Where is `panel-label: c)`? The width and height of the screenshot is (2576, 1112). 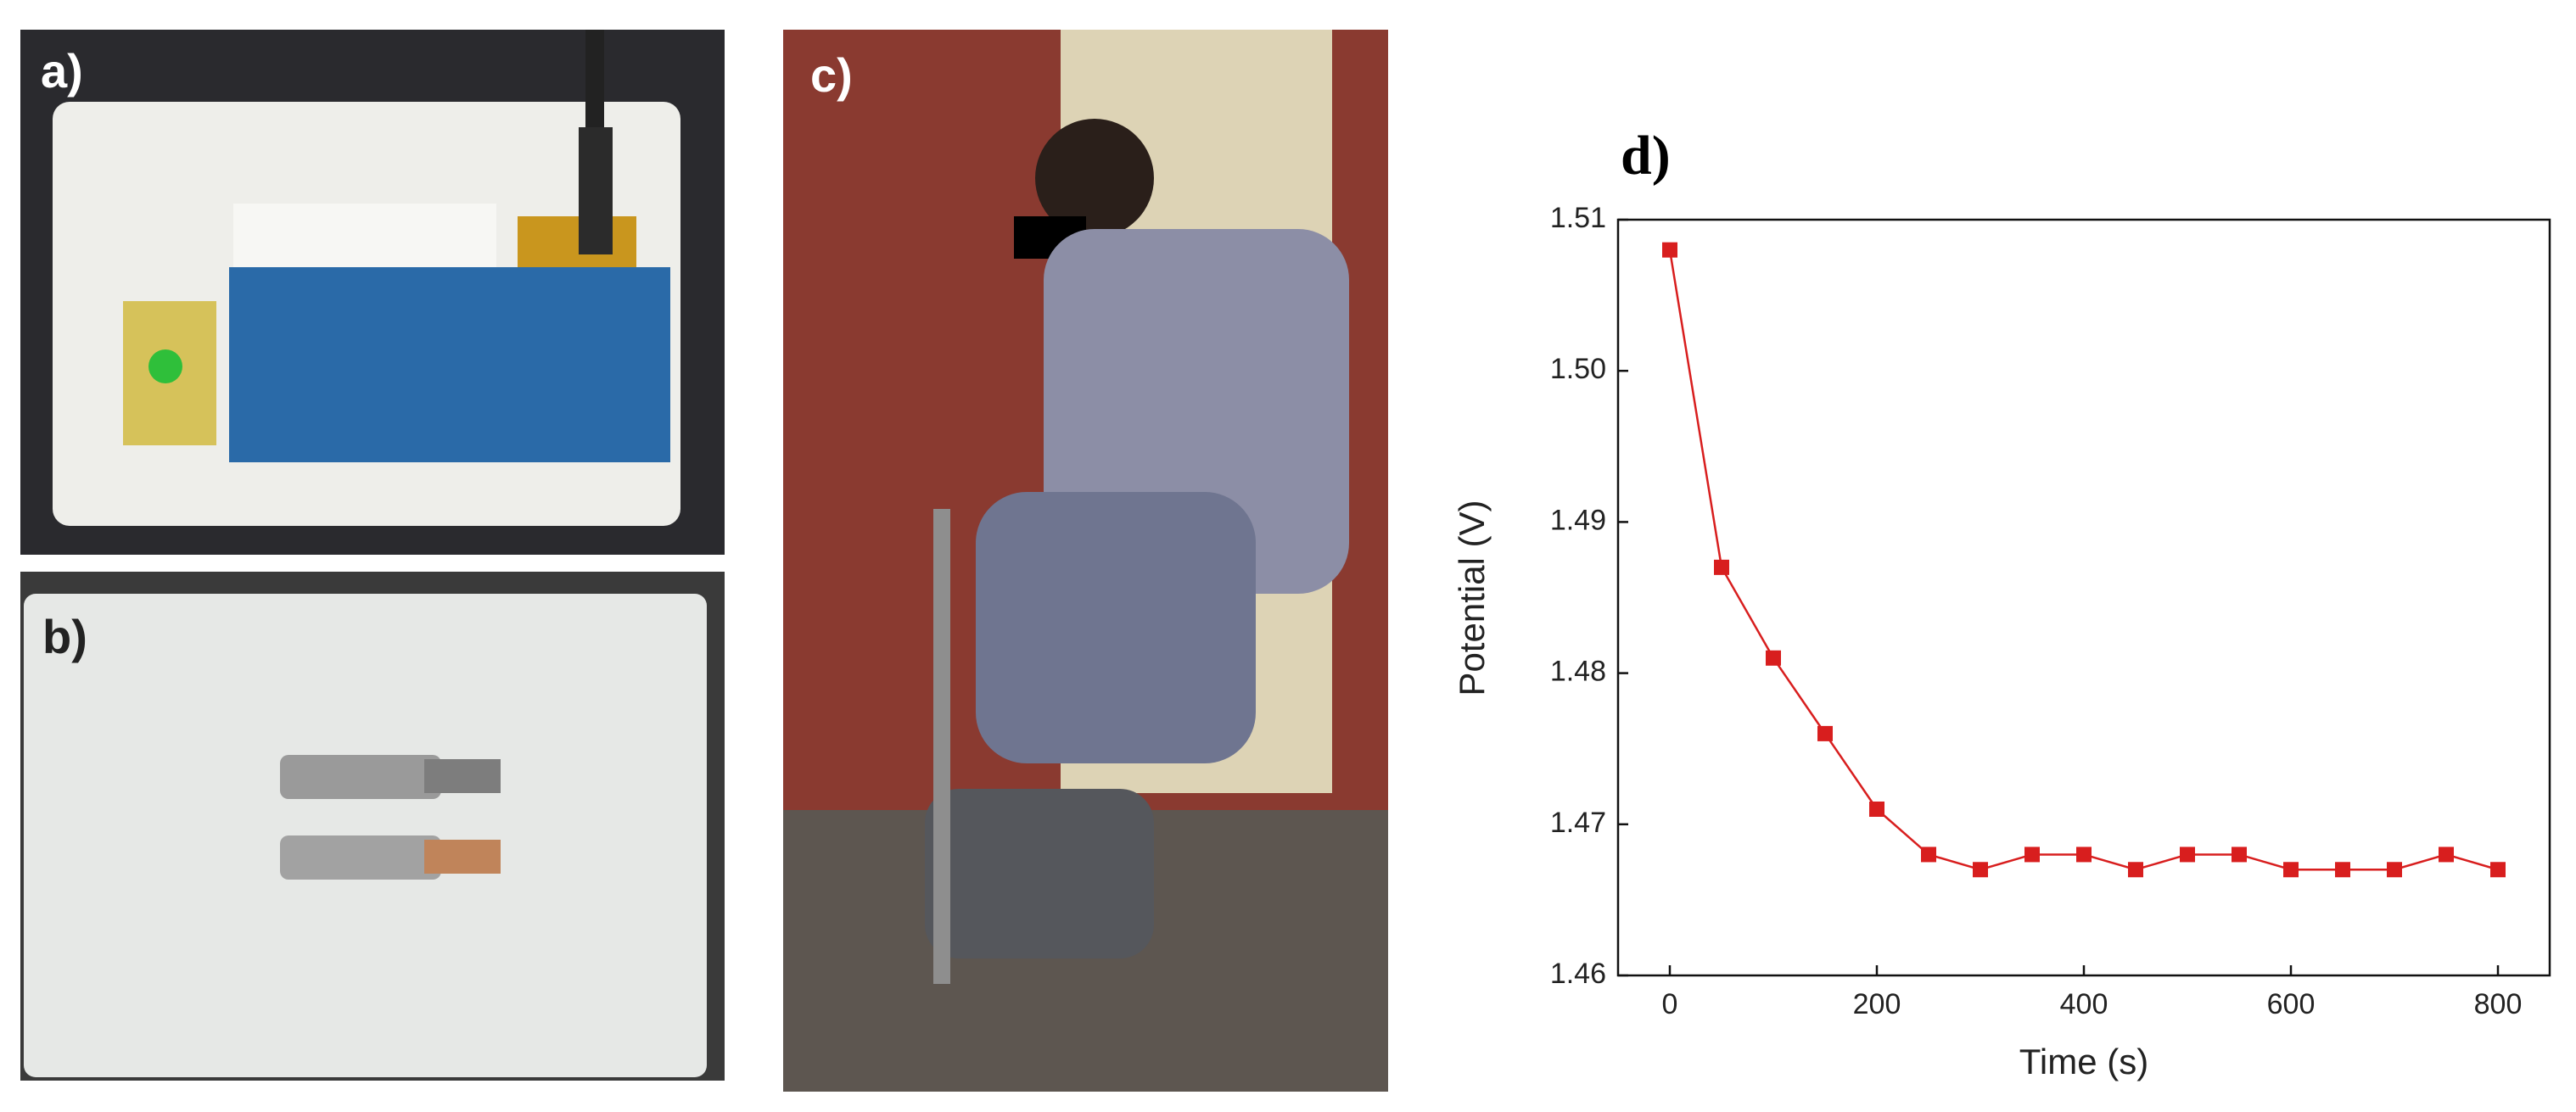 panel-label: c) is located at coordinates (831, 75).